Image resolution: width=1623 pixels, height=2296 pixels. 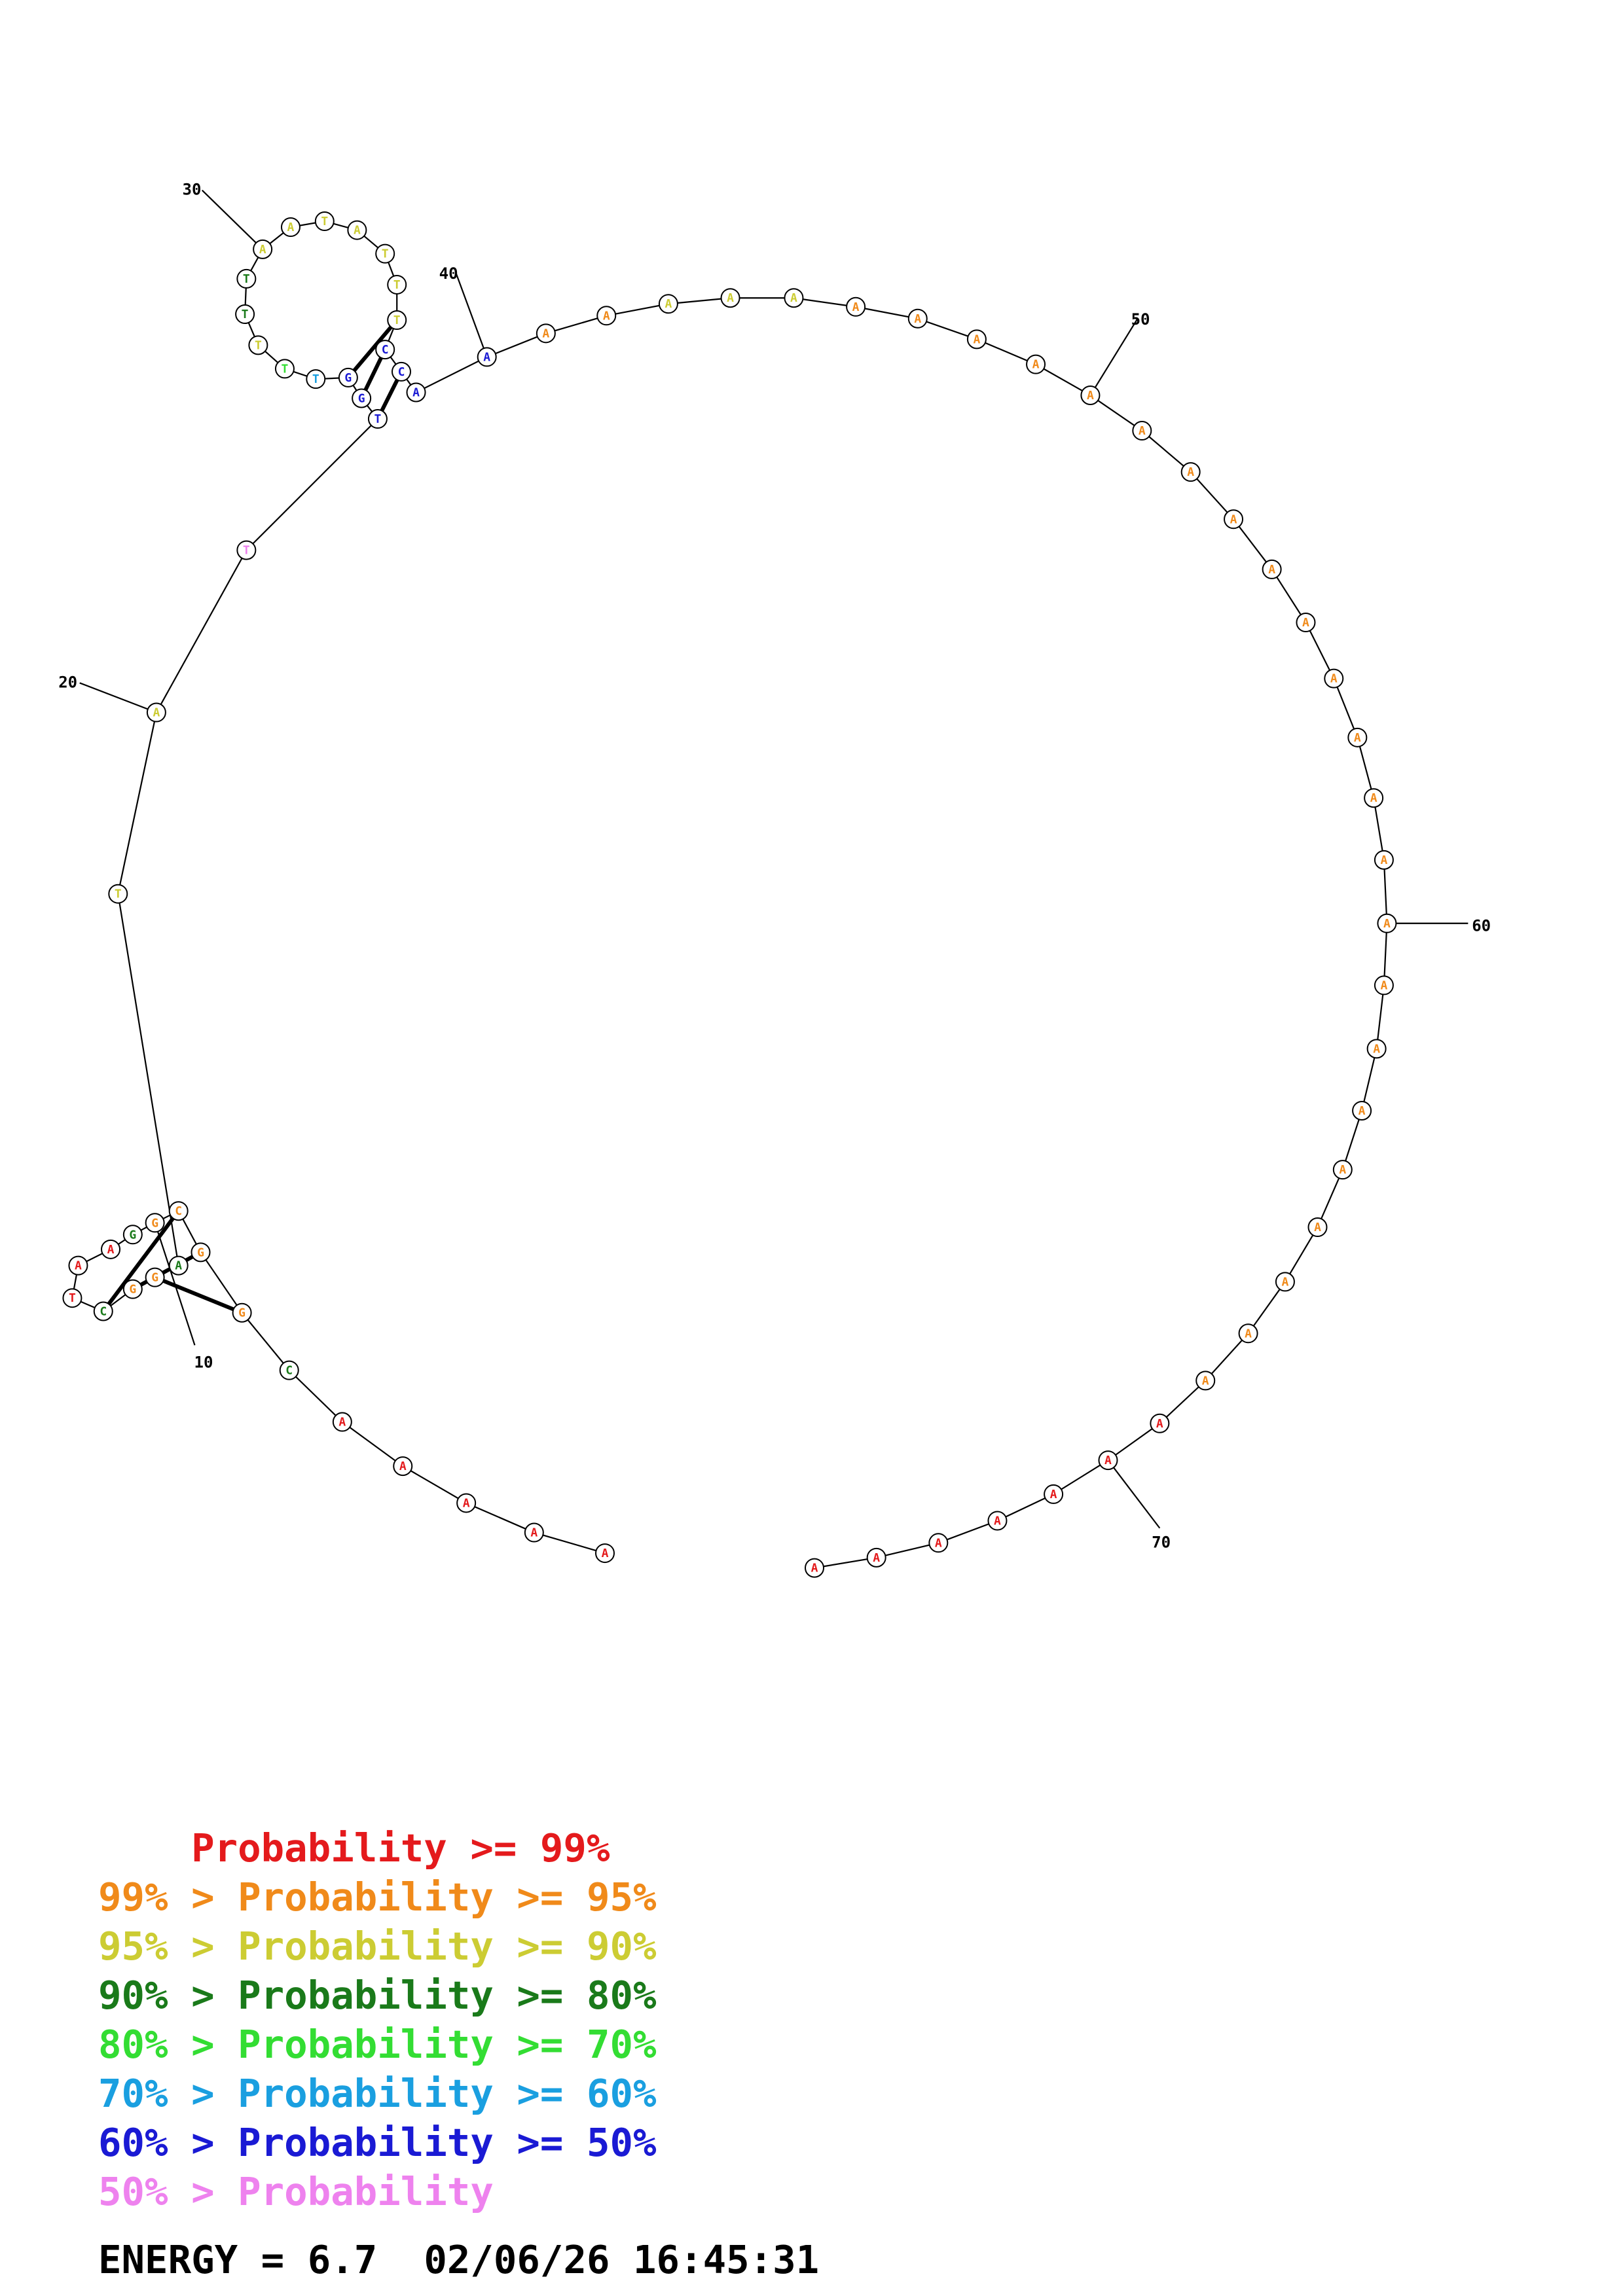 What do you see at coordinates (794, 298) in the screenshot?
I see `nucleotide-45: A` at bounding box center [794, 298].